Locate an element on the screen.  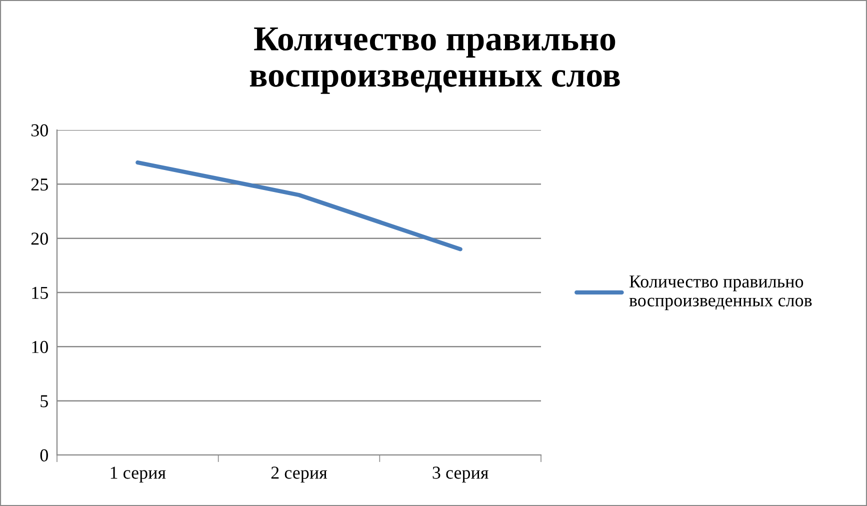
x-tick-label: 3 серия is located at coordinates (460, 474).